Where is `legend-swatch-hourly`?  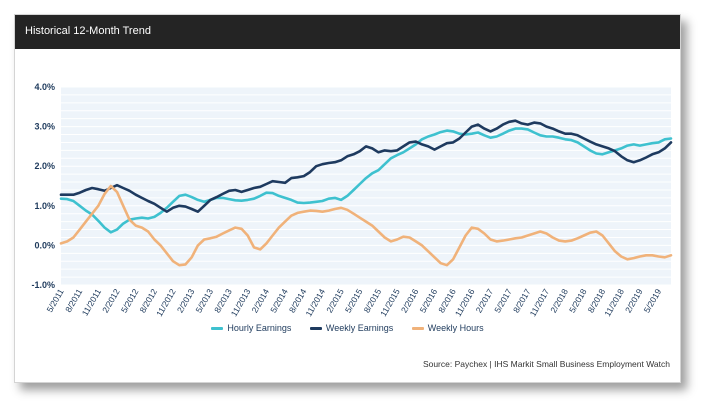
legend-swatch-hourly is located at coordinates (217, 329).